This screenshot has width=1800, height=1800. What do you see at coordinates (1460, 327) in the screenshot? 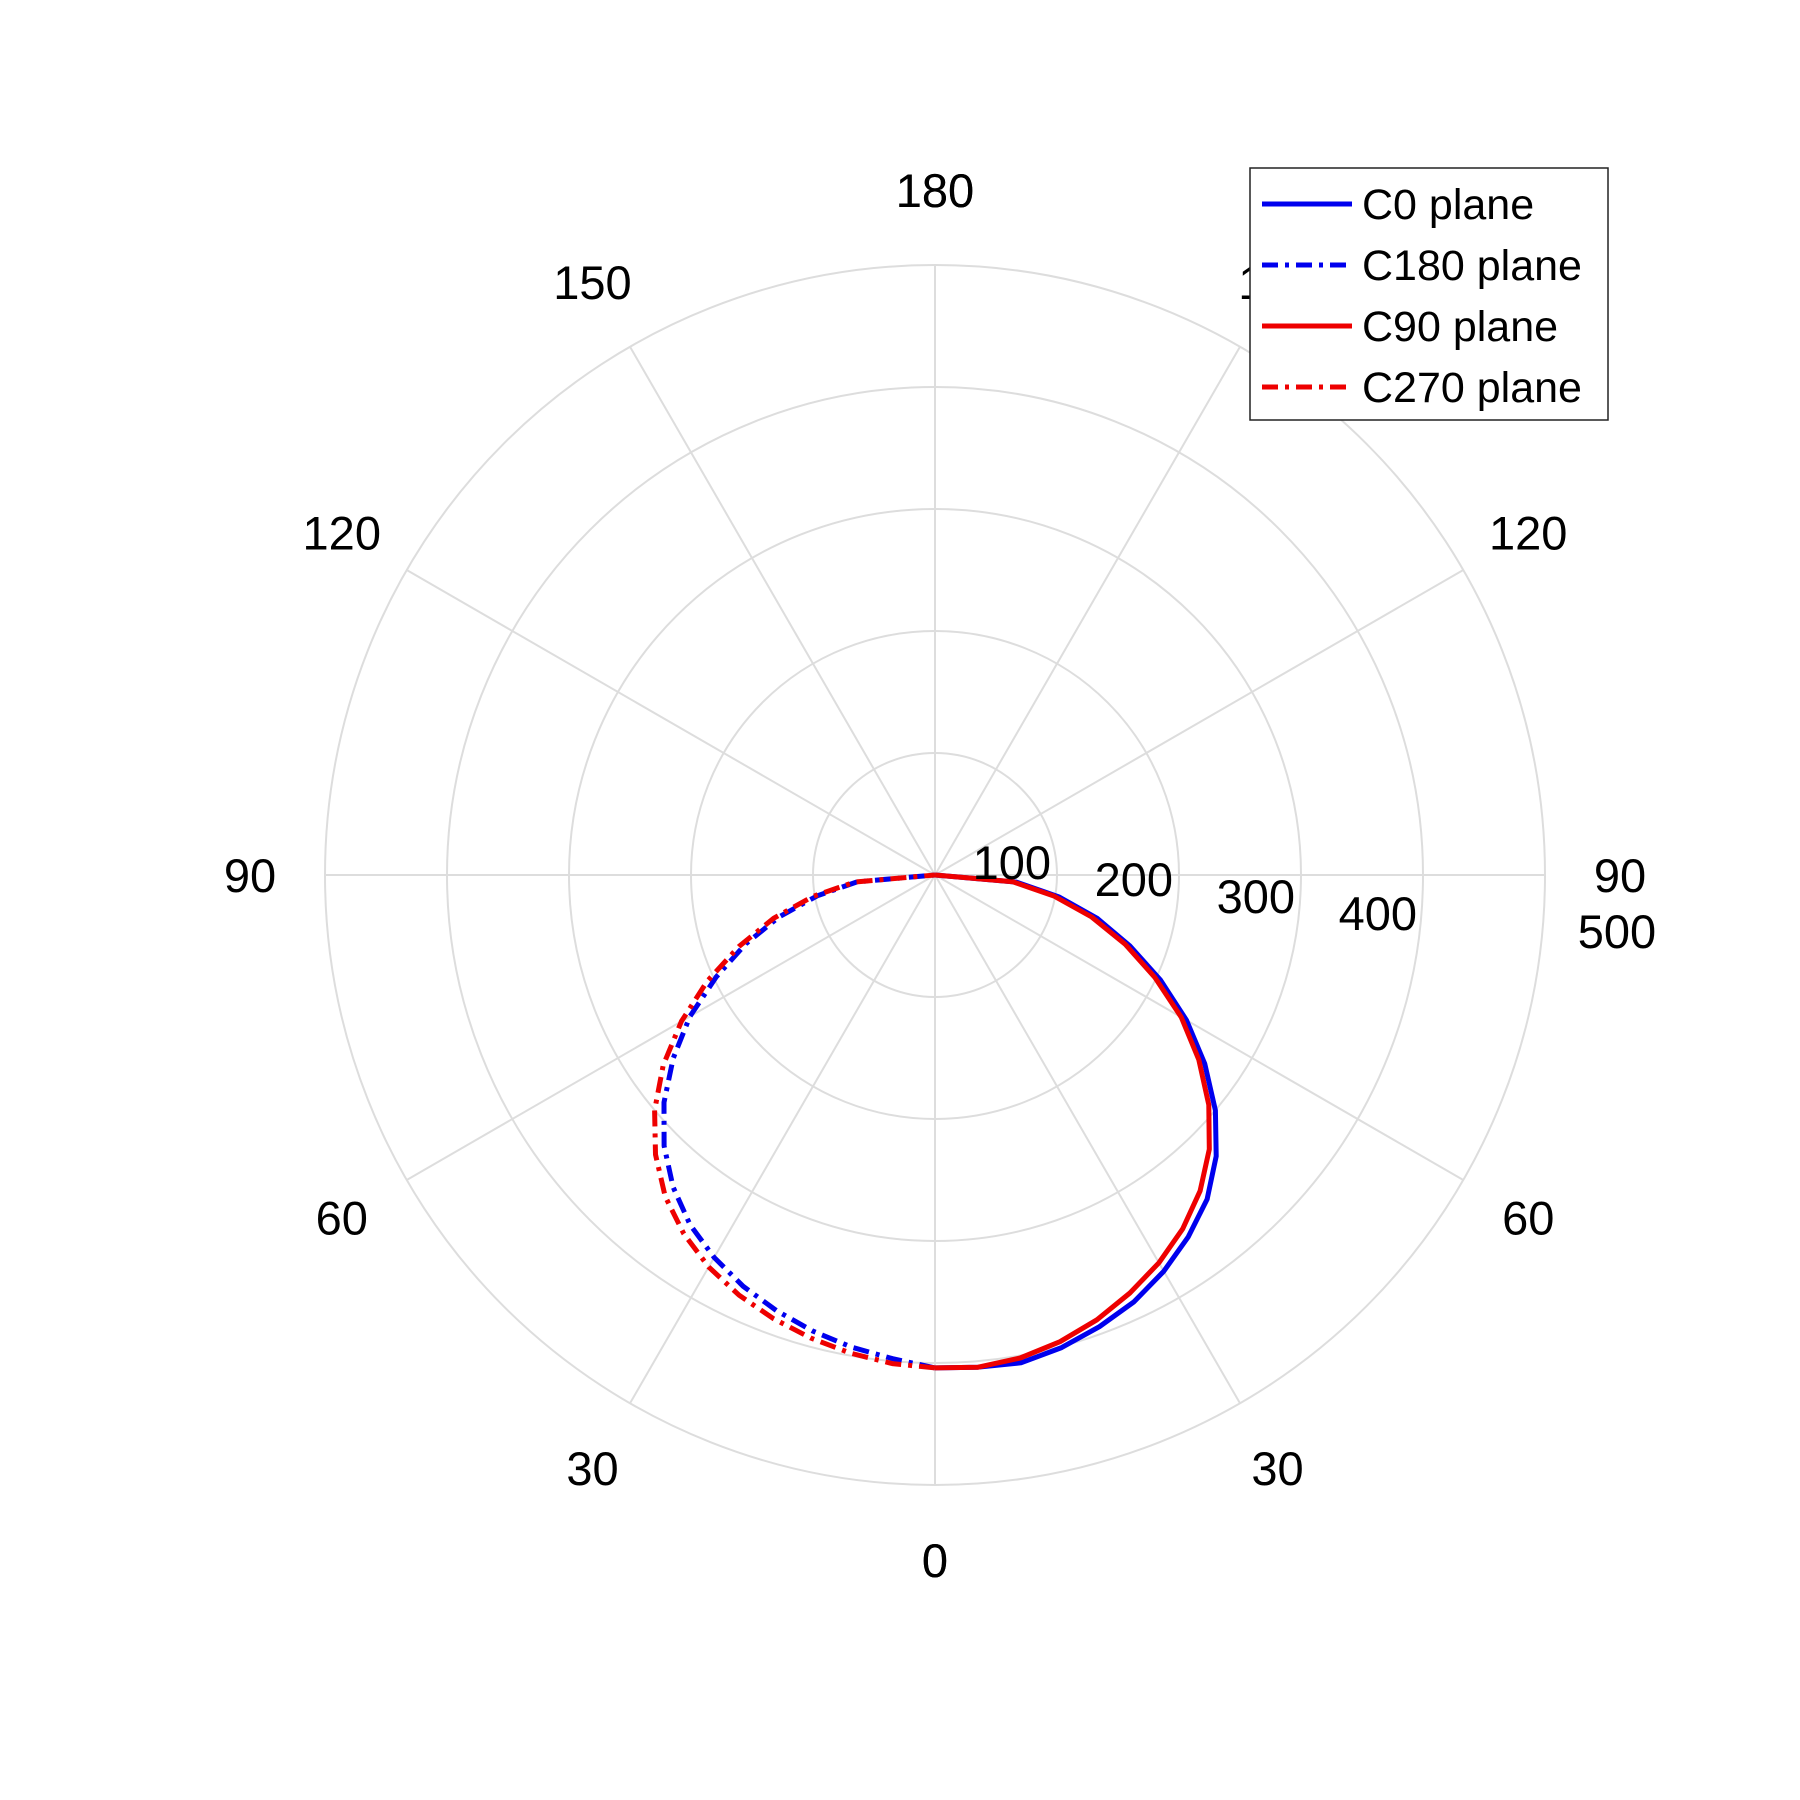
I see `legend-label: C90 plane` at bounding box center [1460, 327].